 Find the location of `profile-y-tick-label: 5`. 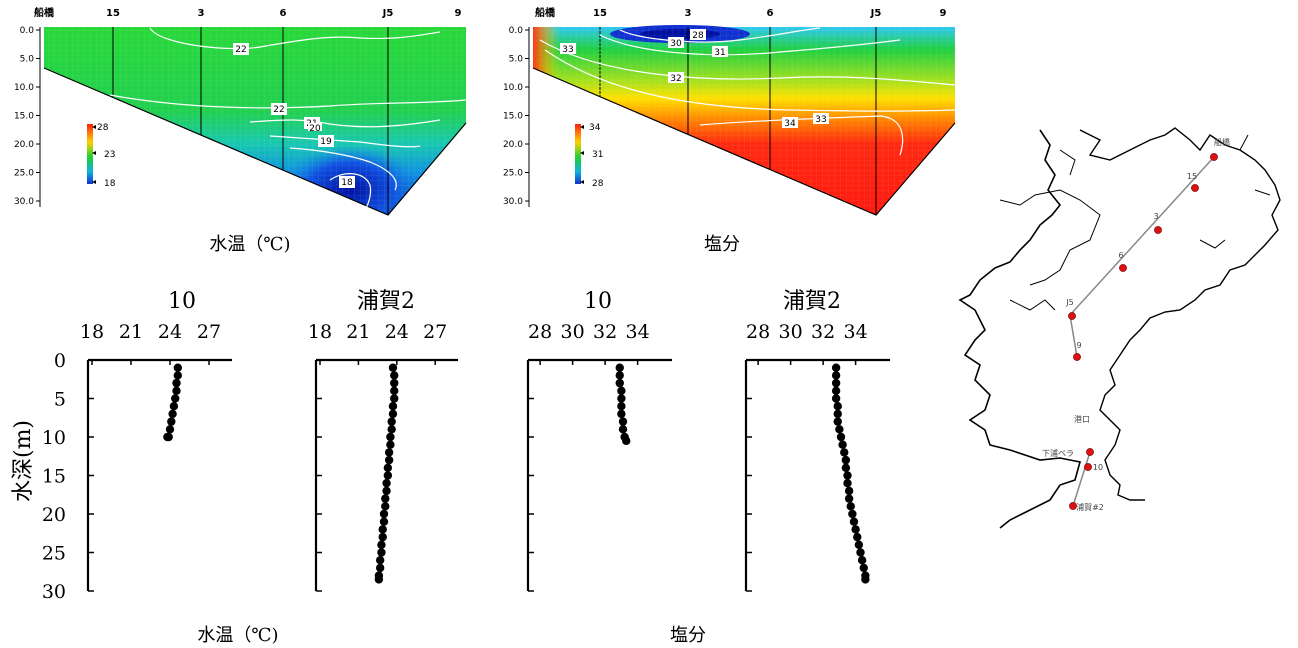

profile-y-tick-label: 5 is located at coordinates (60, 400).